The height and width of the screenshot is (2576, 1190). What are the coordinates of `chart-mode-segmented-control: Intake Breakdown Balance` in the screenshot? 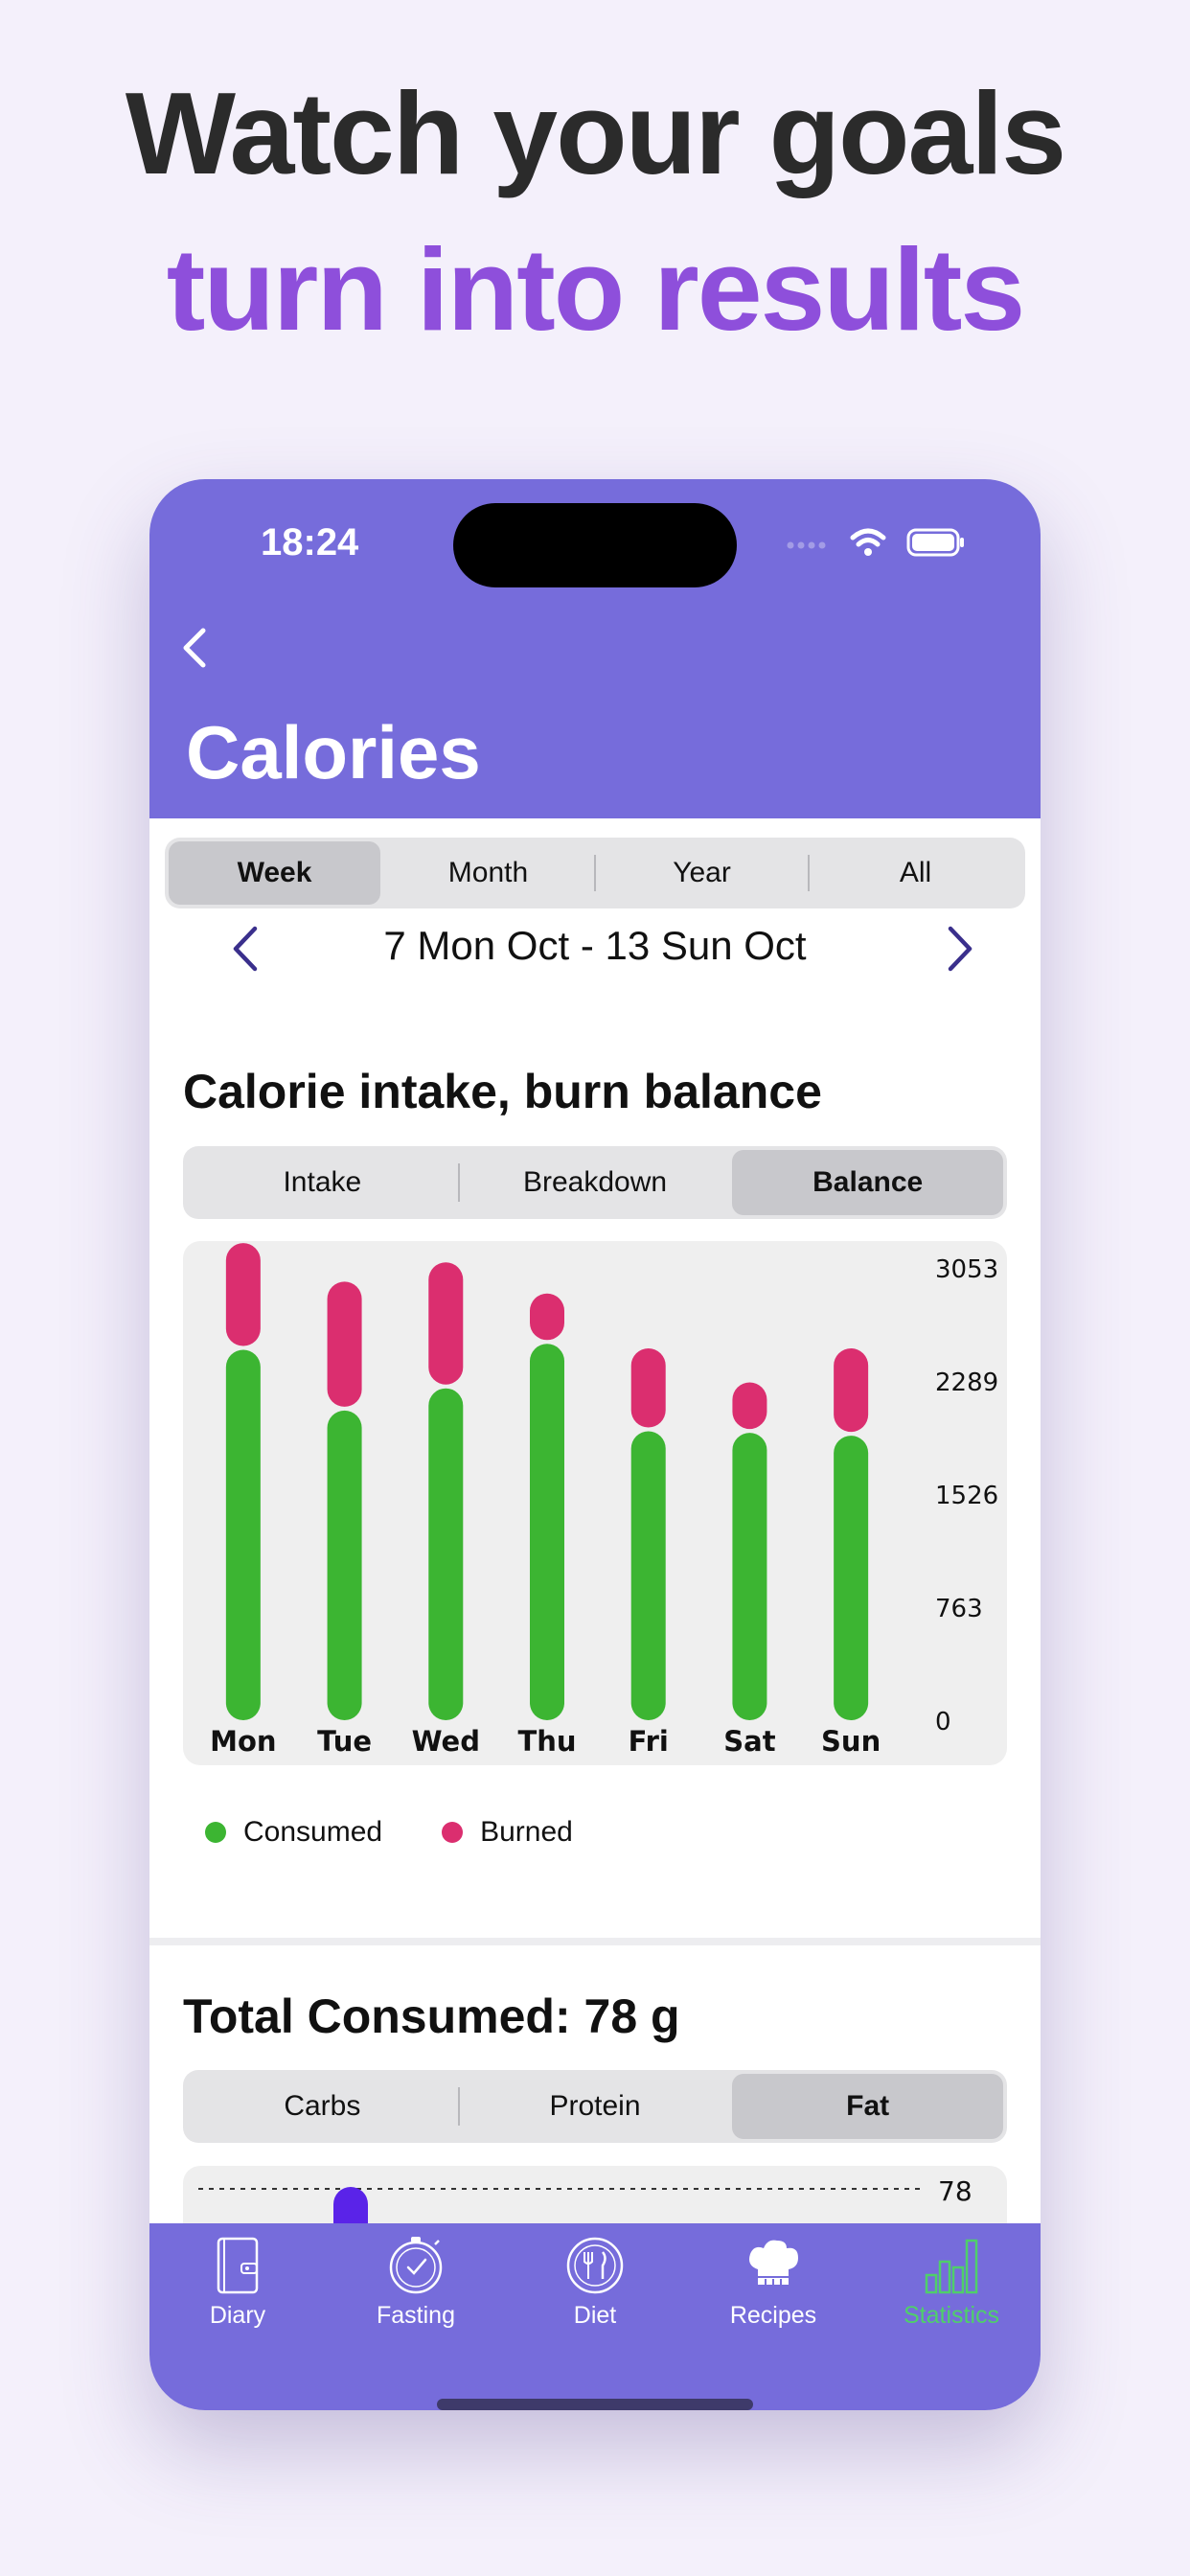 It's located at (595, 1182).